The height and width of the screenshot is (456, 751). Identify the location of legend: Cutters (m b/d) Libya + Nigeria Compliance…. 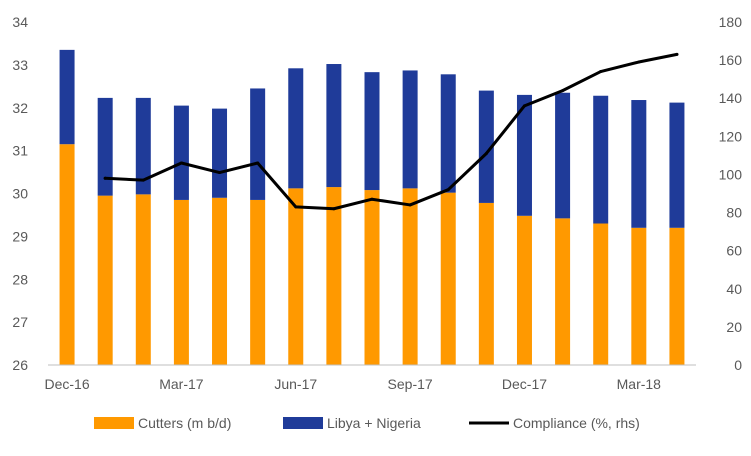
(367, 423).